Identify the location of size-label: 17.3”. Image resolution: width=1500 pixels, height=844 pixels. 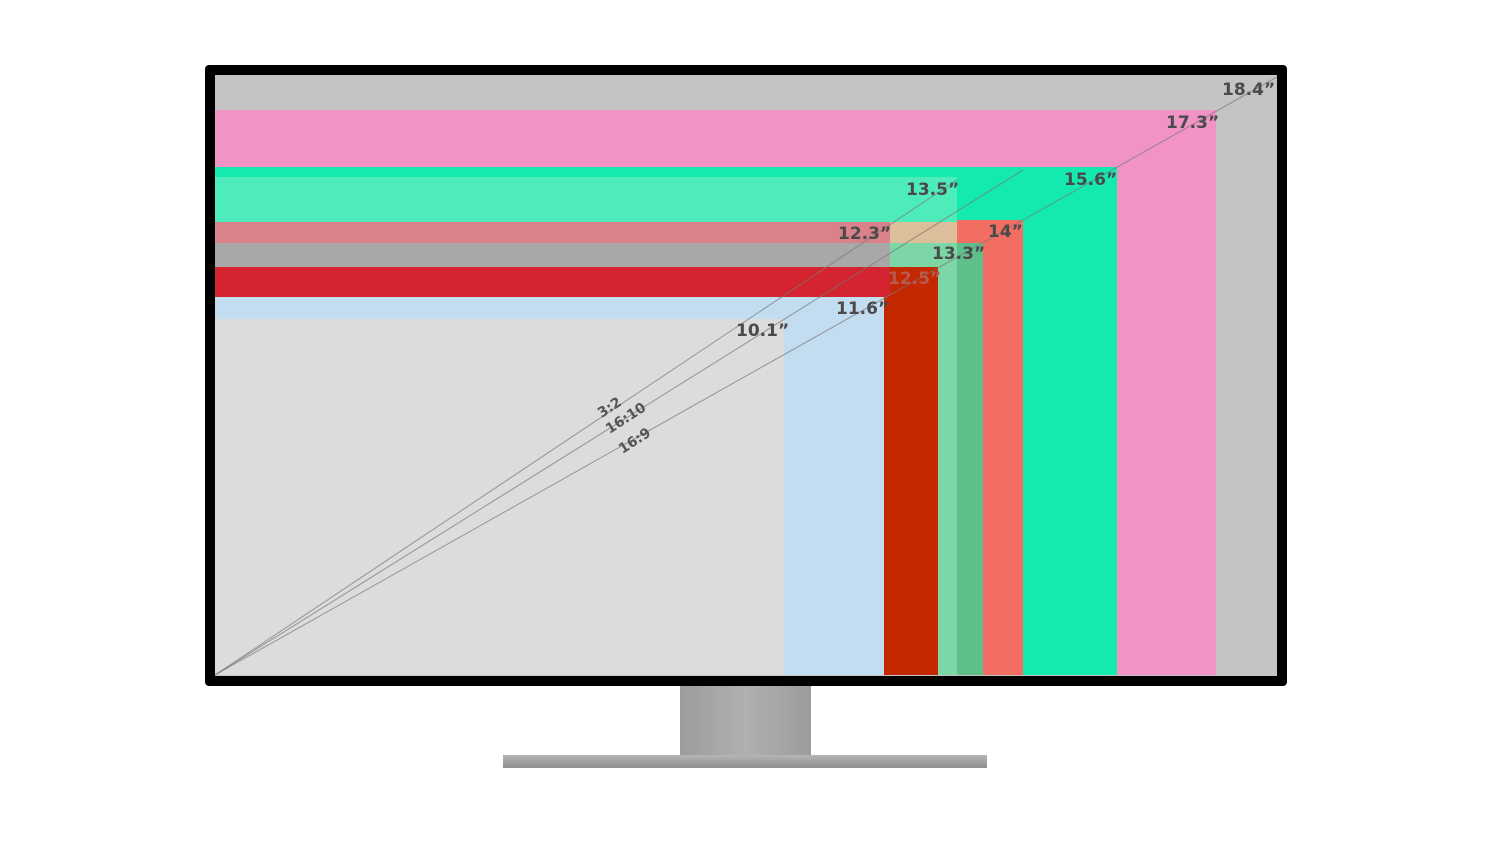
(1193, 123).